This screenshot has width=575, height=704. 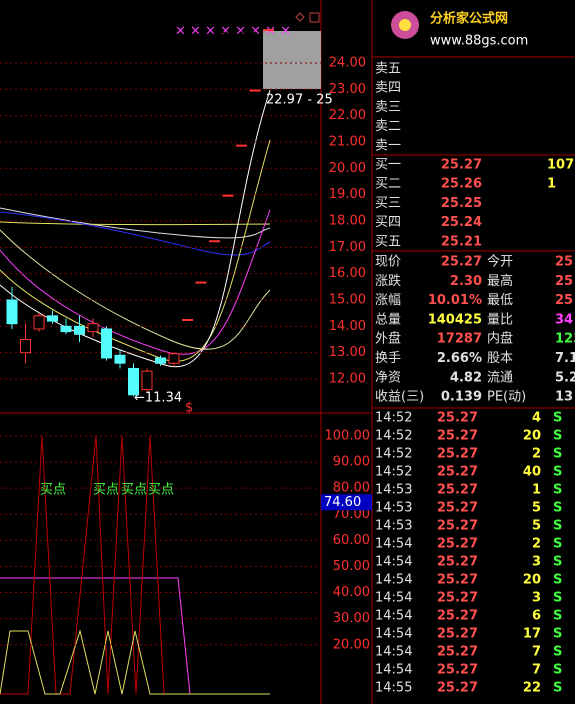 What do you see at coordinates (564, 319) in the screenshot?
I see `stat-value: 34` at bounding box center [564, 319].